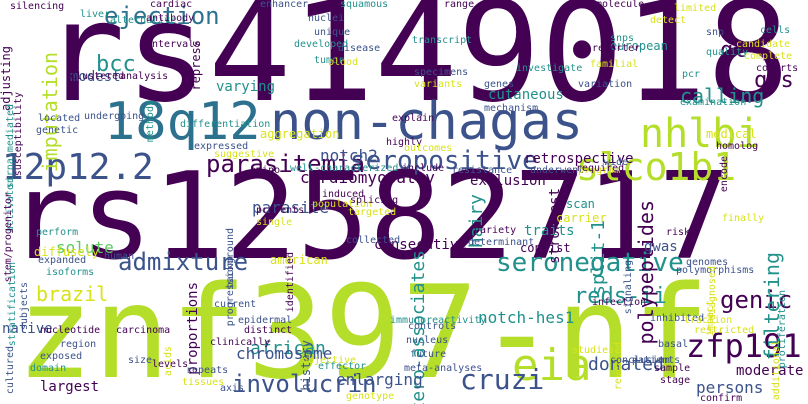 The image size is (808, 404). I want to click on word: suggestive, so click(244, 154).